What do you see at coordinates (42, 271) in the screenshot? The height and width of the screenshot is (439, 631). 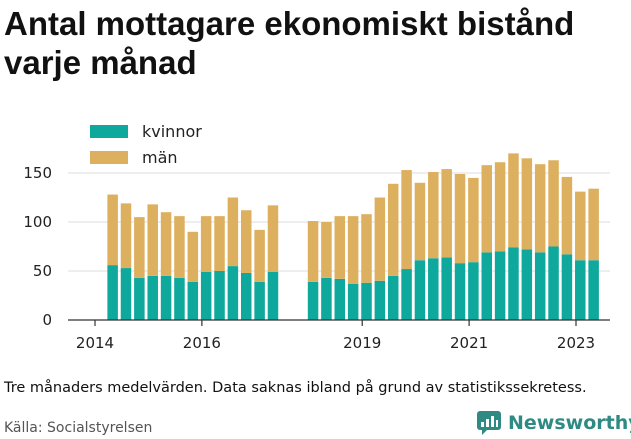 I see `y-tick-label: 50` at bounding box center [42, 271].